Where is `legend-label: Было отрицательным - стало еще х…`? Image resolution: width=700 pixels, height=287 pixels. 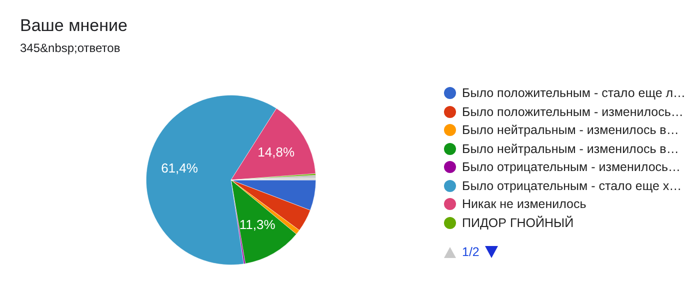
legend-label: Было отрицательным - стало еще х… is located at coordinates (572, 185).